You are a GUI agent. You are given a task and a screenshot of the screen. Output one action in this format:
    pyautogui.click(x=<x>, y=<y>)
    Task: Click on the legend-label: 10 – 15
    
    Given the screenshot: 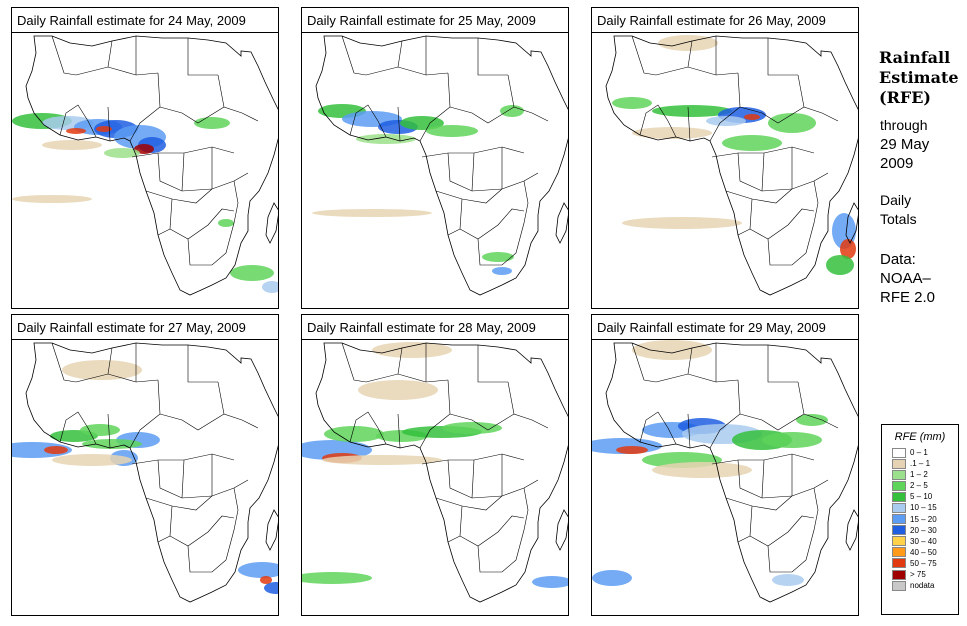 What is the action you would take?
    pyautogui.click(x=923, y=508)
    